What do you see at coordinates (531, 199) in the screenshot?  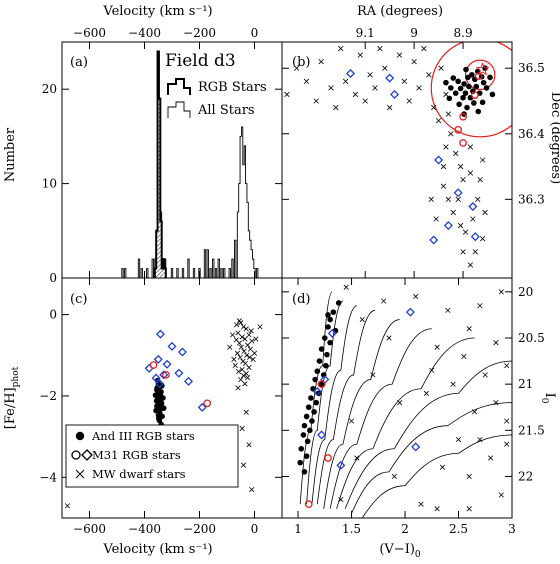 I see `panel-b-ytick-label: 36.3` at bounding box center [531, 199].